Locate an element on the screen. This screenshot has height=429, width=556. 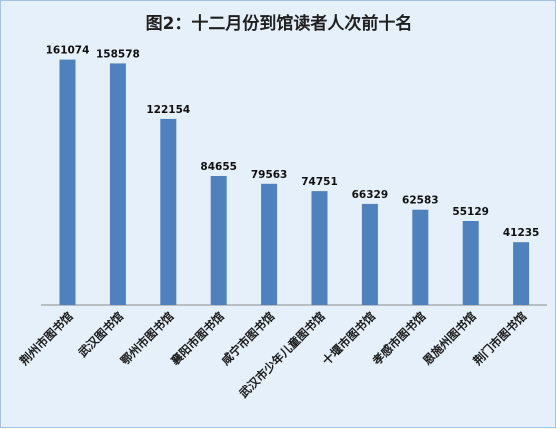
data-label-5: 79563 is located at coordinates (269, 175).